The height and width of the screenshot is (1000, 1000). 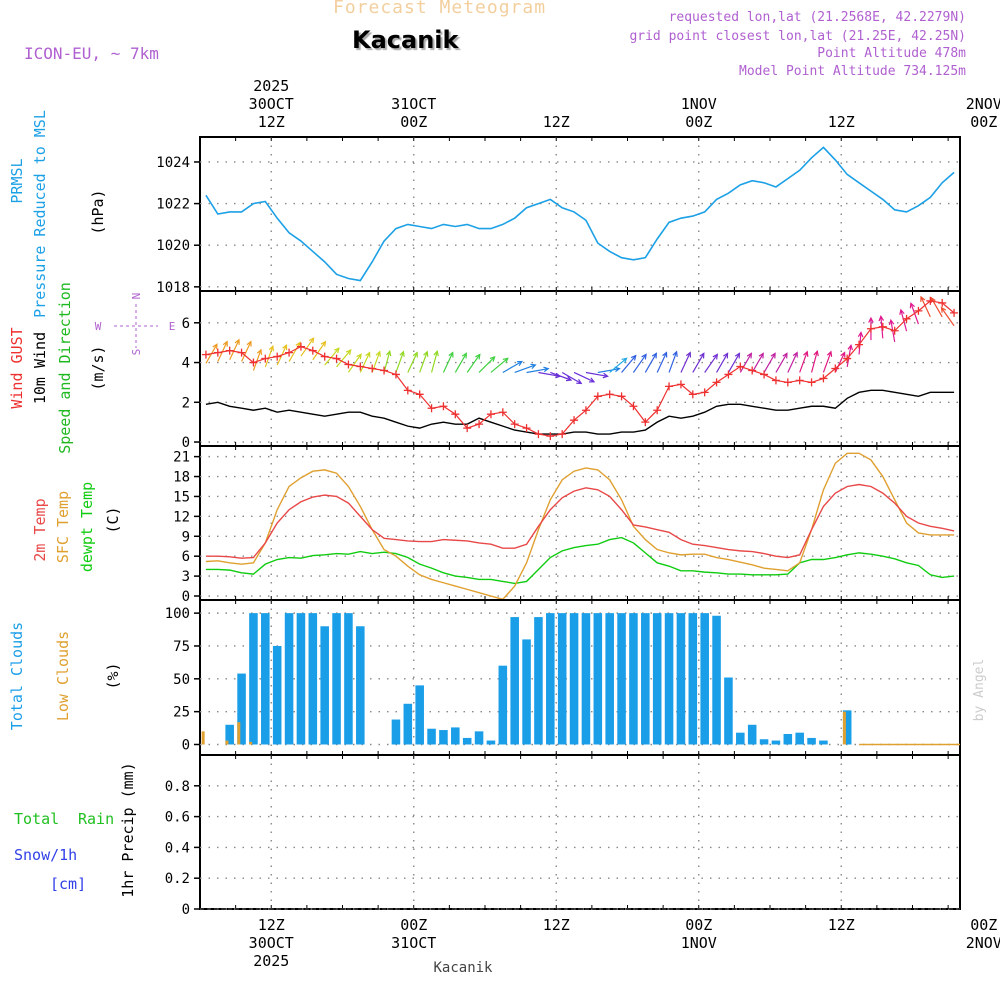 What do you see at coordinates (181, 478) in the screenshot?
I see `y-tick-label: 18` at bounding box center [181, 478].